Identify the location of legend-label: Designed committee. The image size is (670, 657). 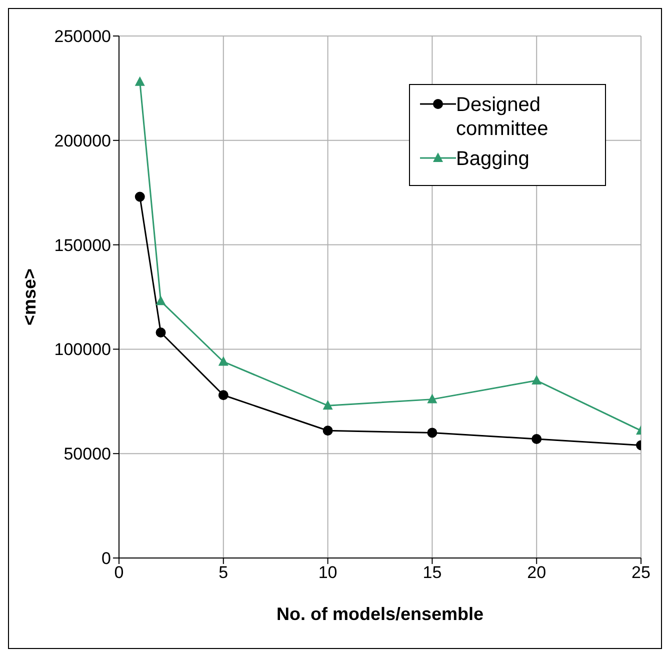
(503, 117).